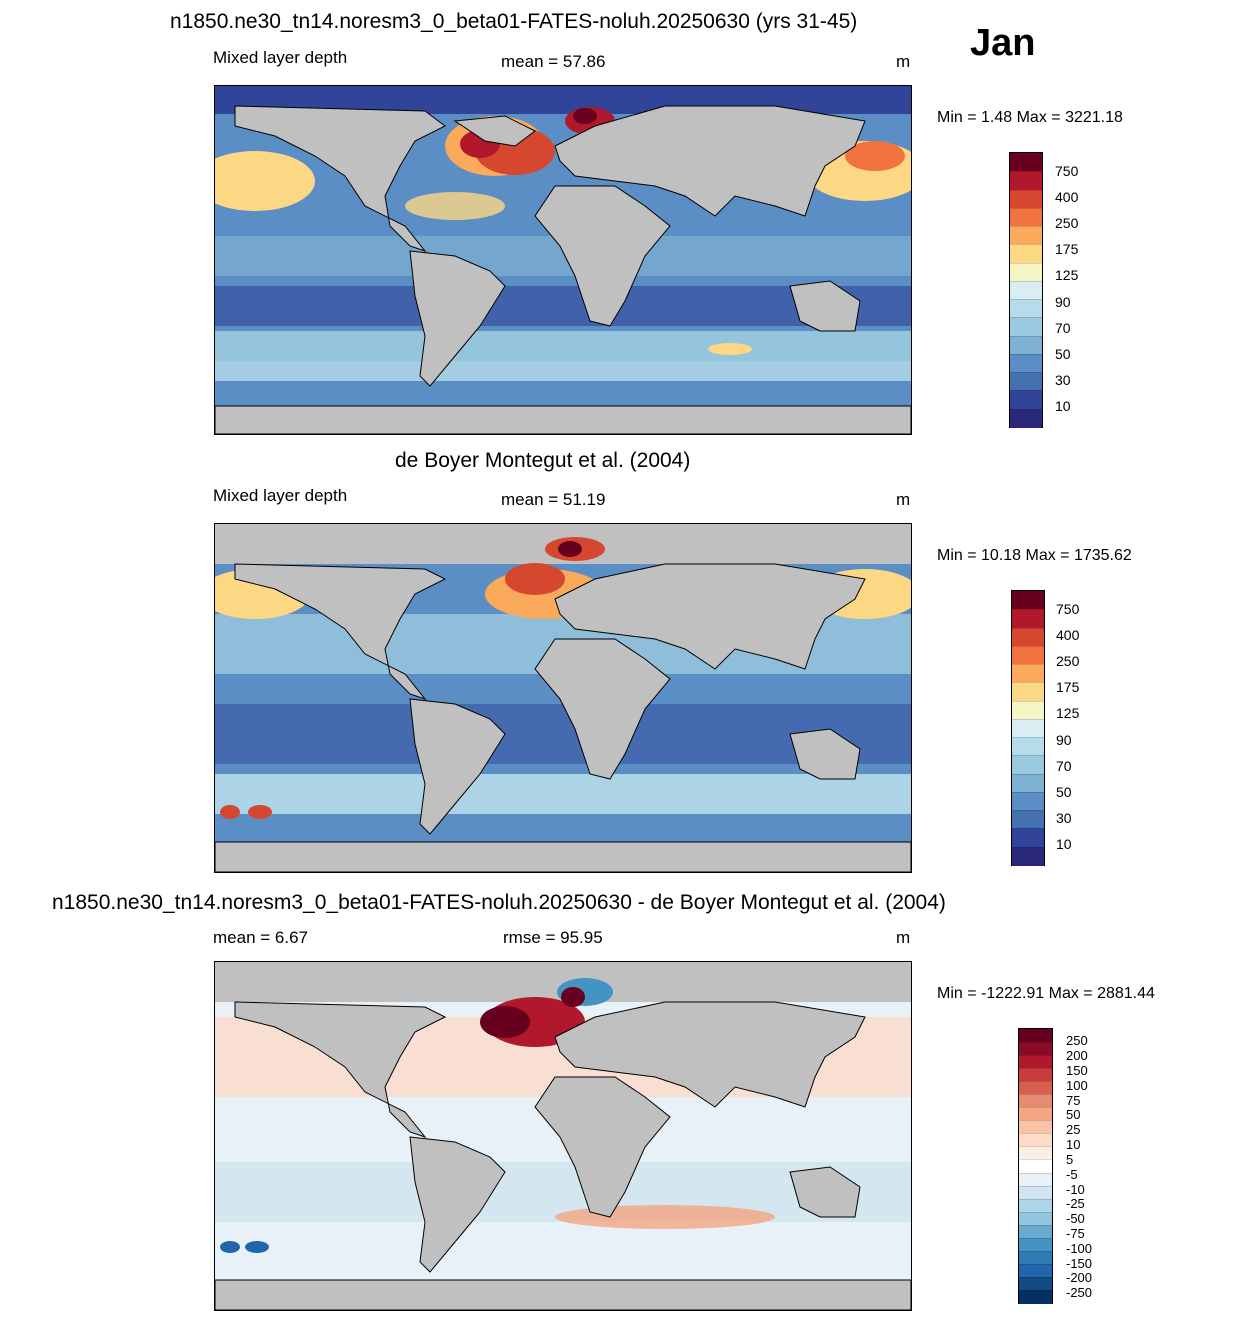 The width and height of the screenshot is (1260, 1317). Describe the element at coordinates (903, 61) in the screenshot. I see `panel1-unit-label: m` at that location.